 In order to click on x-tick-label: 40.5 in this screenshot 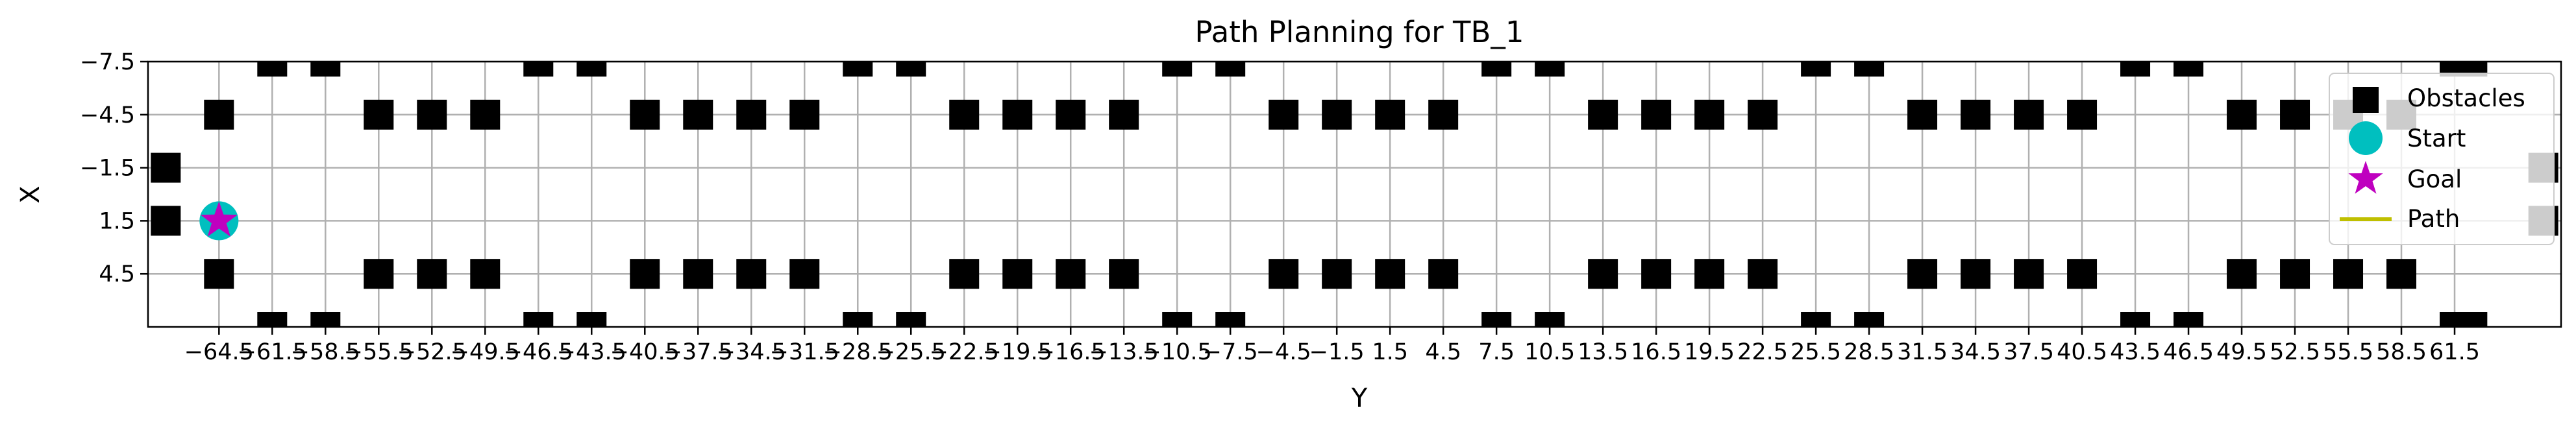, I will do `click(2082, 352)`.